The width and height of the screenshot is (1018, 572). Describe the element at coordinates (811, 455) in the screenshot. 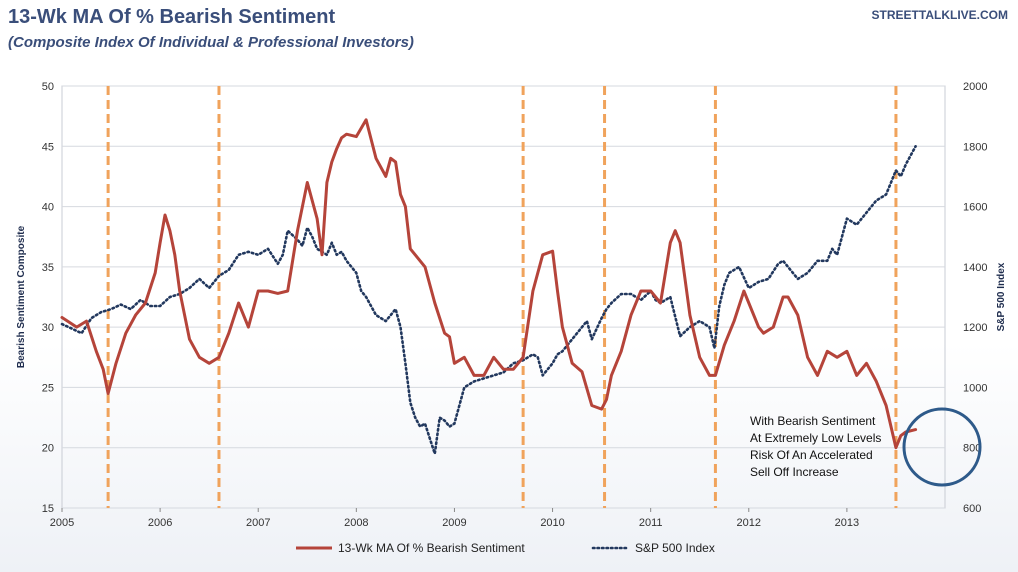

I see `annotation-text-line: Risk Of An Accelerated` at that location.